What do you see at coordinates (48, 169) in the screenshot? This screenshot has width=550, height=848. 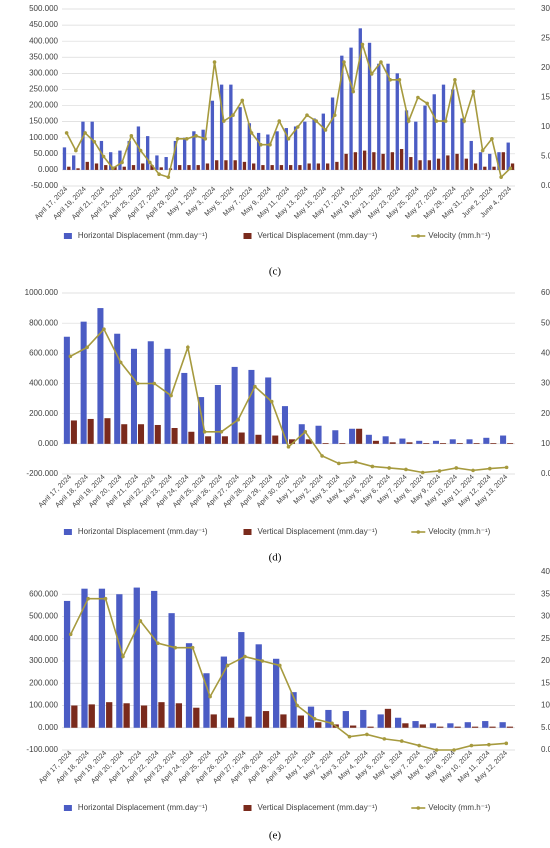 I see `y-tick-label: 0.000` at bounding box center [48, 169].